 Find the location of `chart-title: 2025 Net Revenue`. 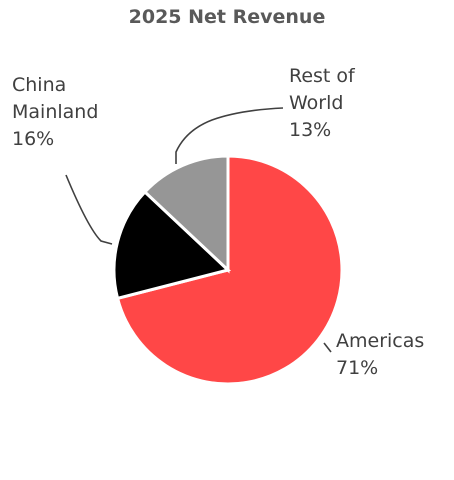

chart-title: 2025 Net Revenue is located at coordinates (227, 17).